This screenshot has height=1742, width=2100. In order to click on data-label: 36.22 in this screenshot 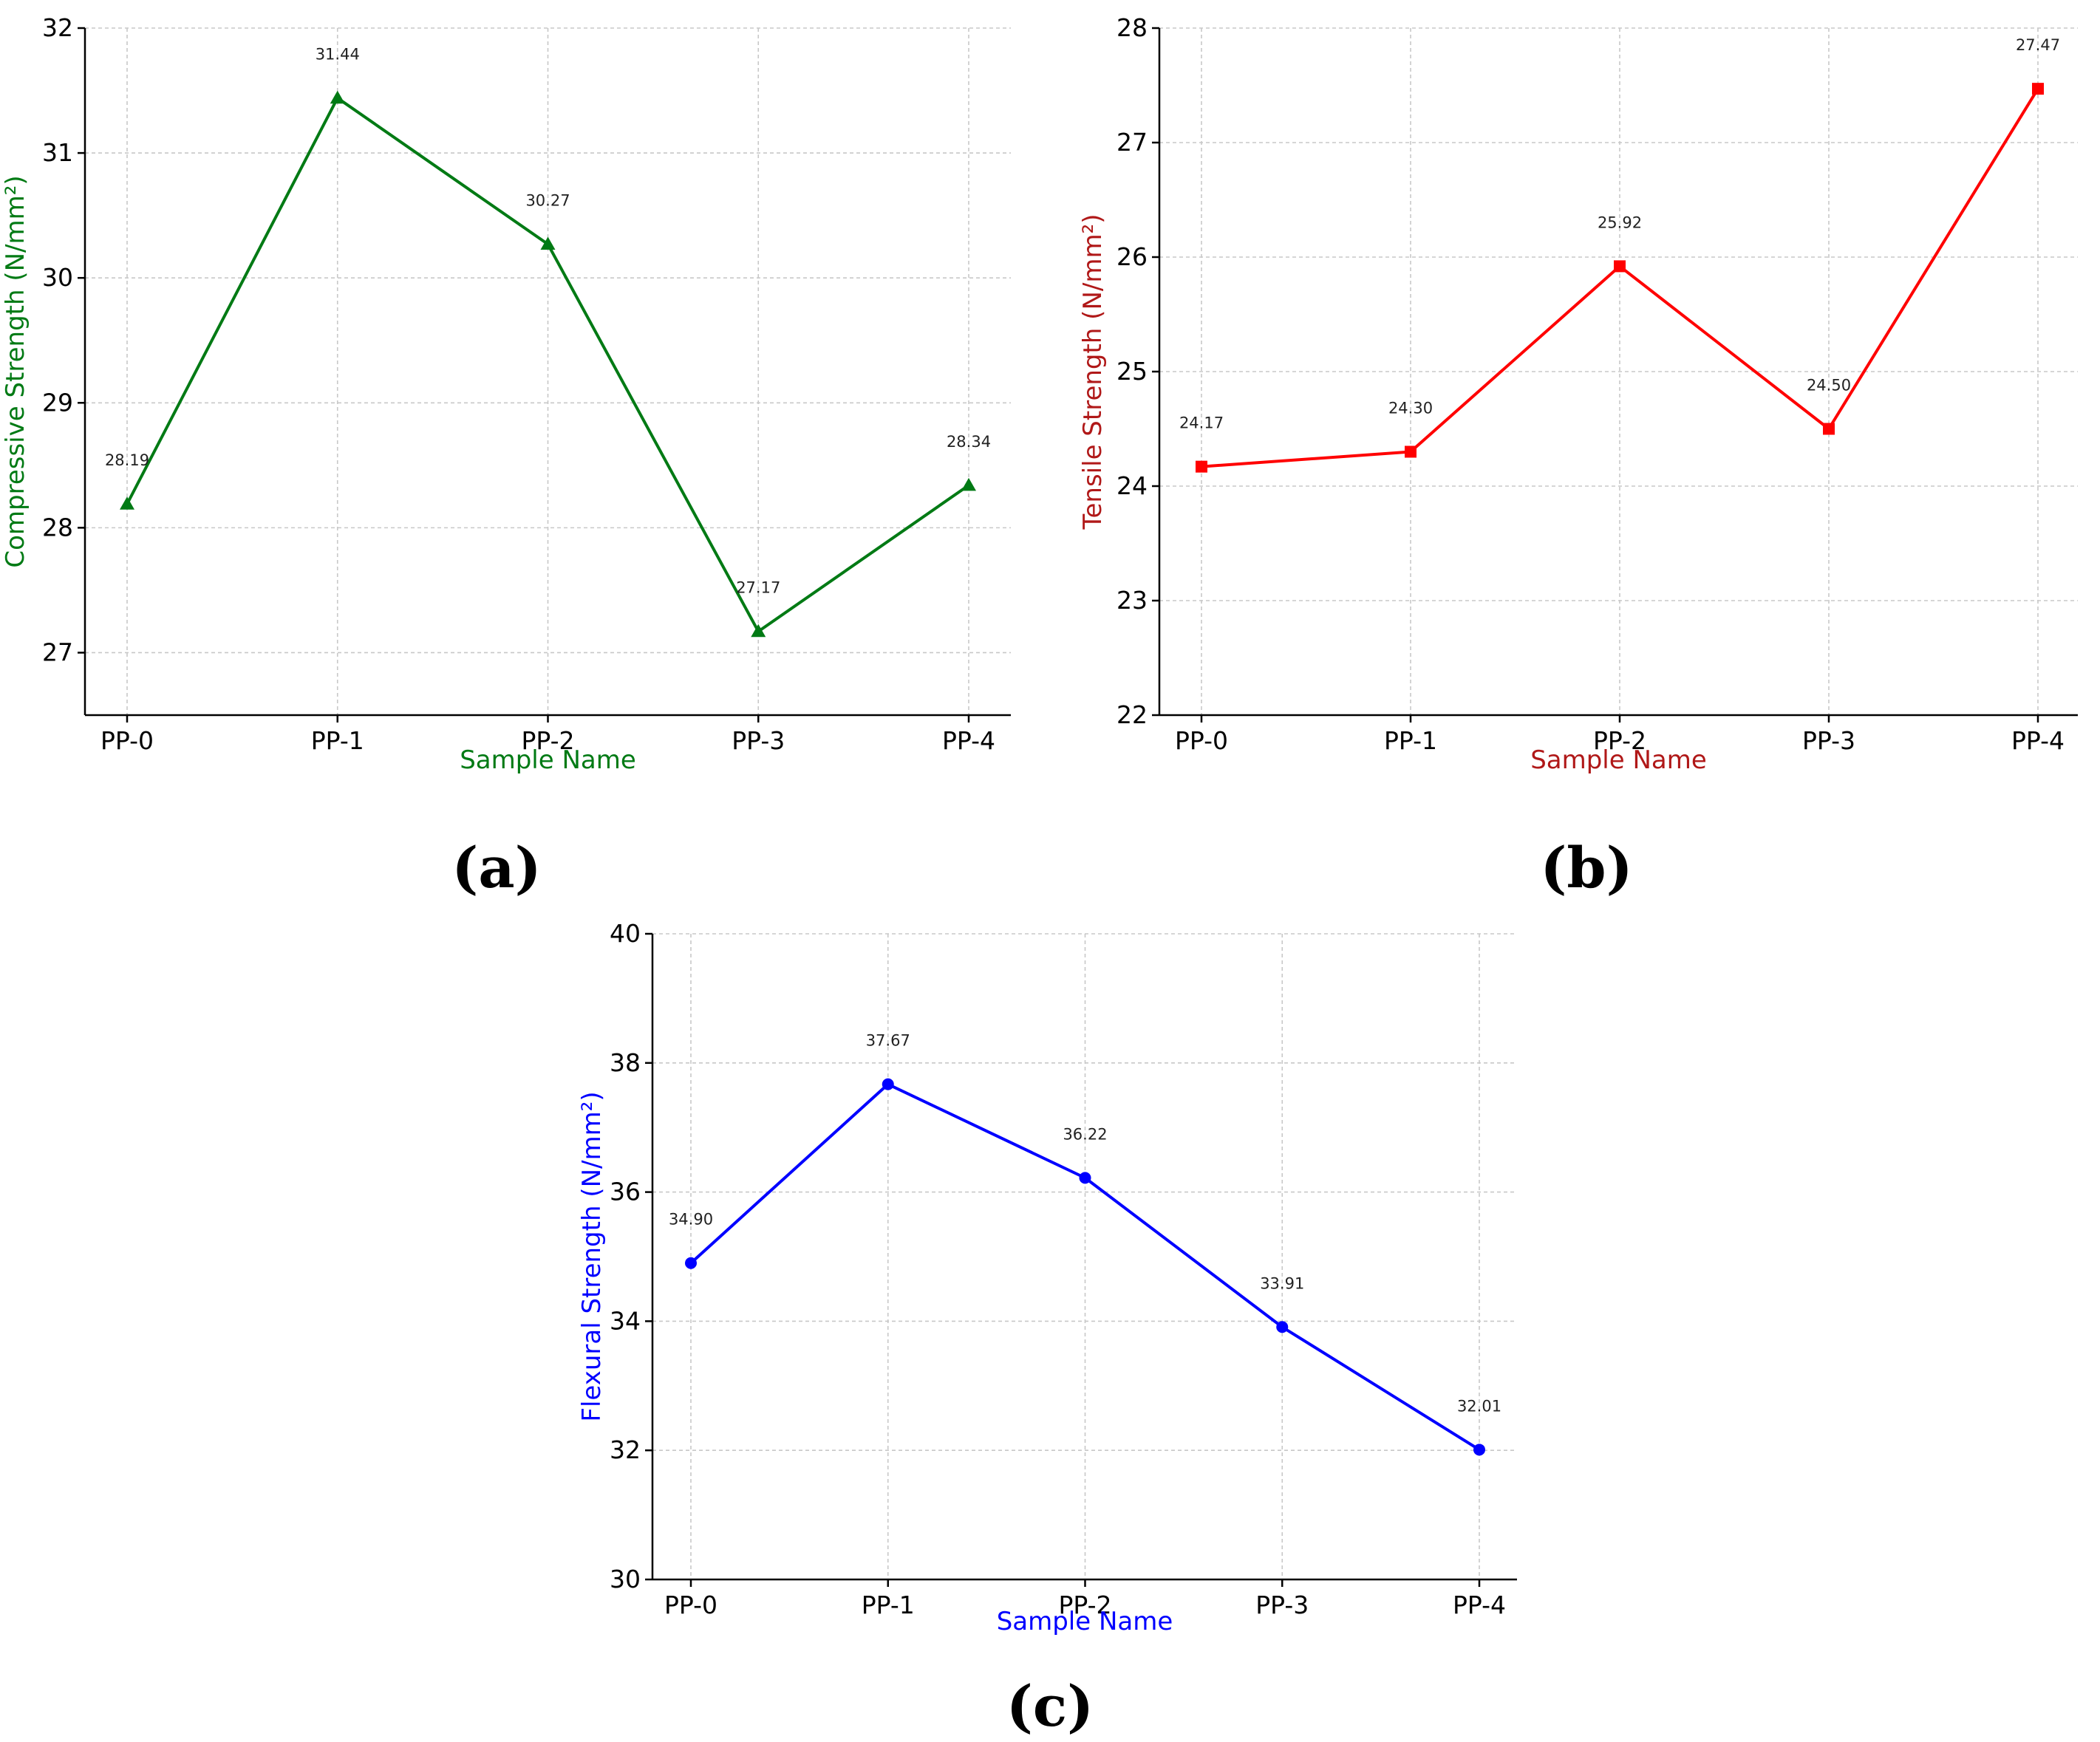, I will do `click(1085, 1134)`.